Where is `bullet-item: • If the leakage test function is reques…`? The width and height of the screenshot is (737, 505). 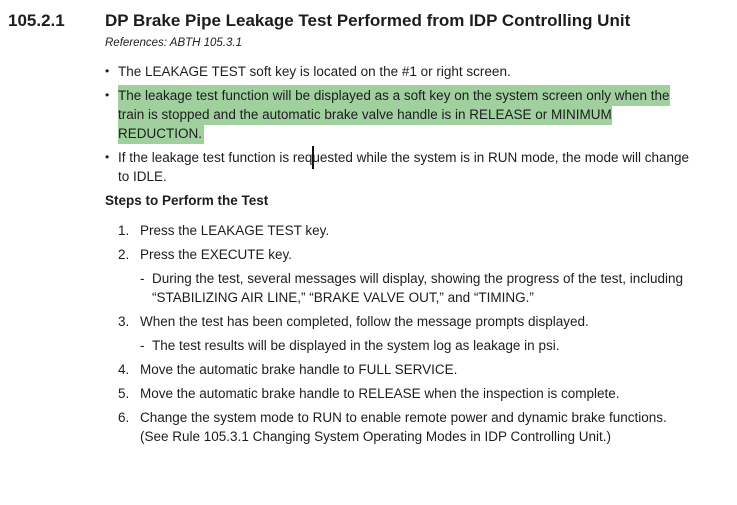
bullet-item: • If the leakage test function is reques… is located at coordinates (402, 166).